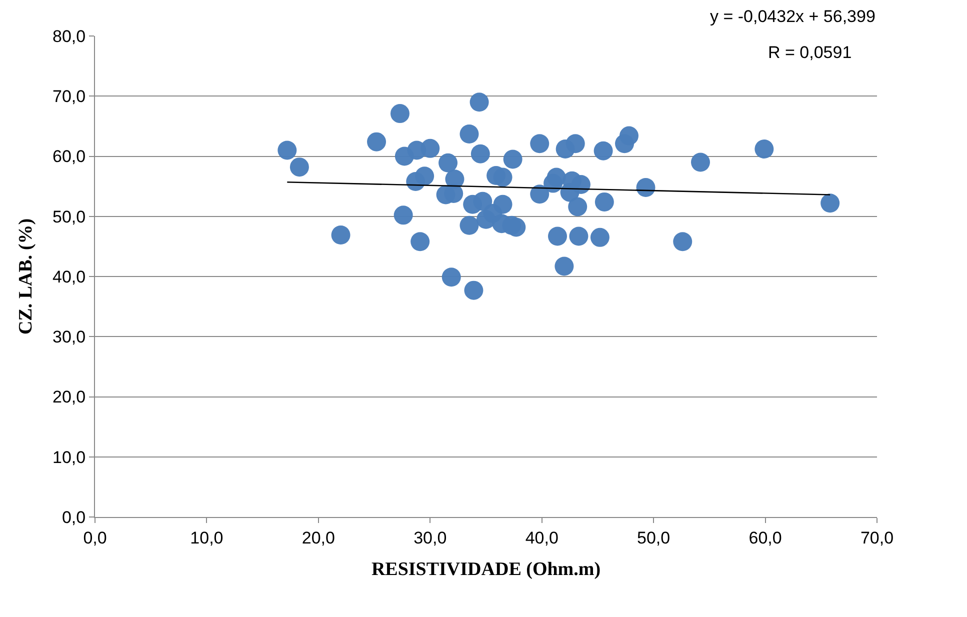  Describe the element at coordinates (69, 276) in the screenshot. I see `y-tick-label: 40,0` at that location.